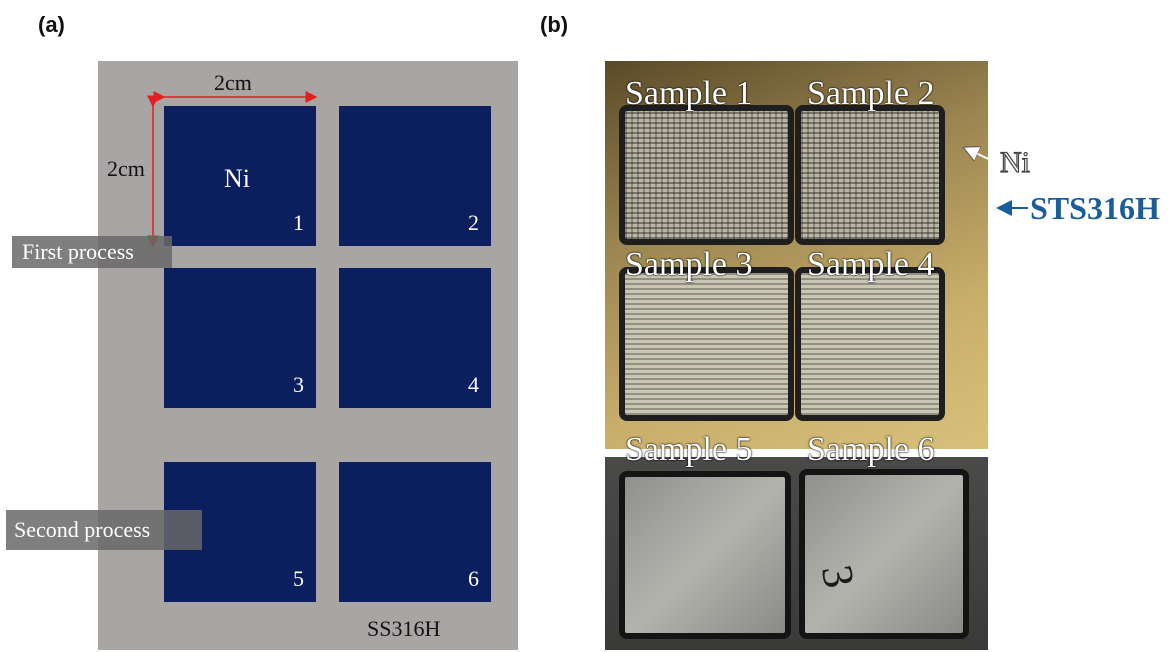 The image size is (1175, 652). What do you see at coordinates (689, 264) in the screenshot?
I see `sample-label-3: Sample 3` at bounding box center [689, 264].